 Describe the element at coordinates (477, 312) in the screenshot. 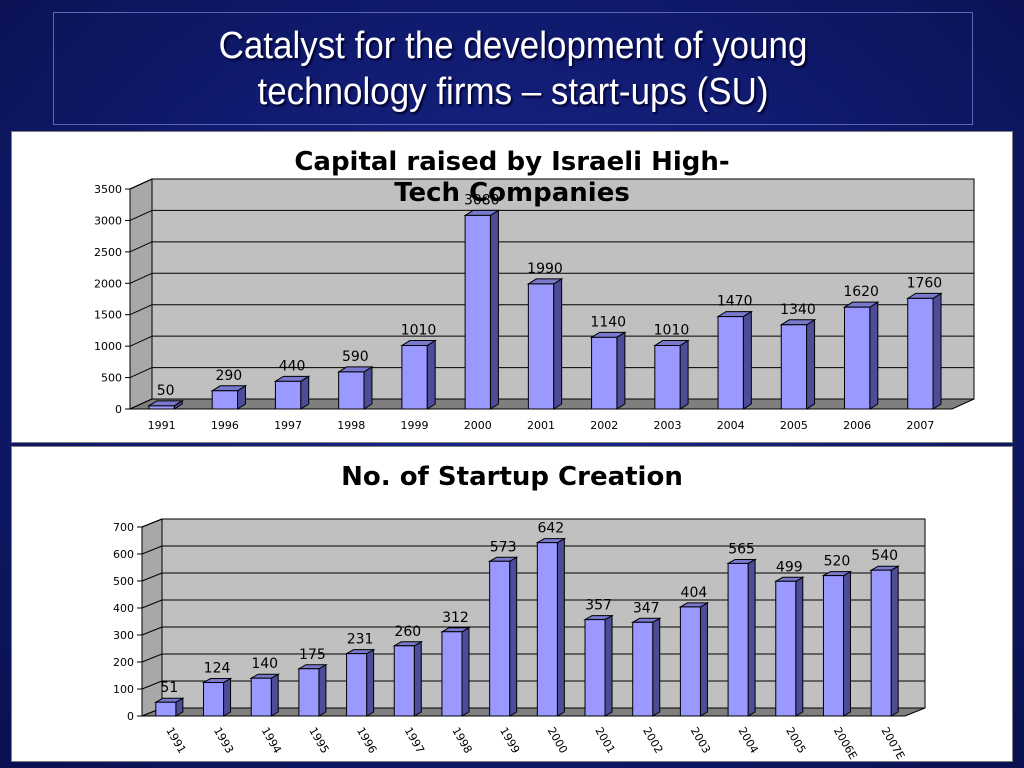

I see `bar-2000` at that location.